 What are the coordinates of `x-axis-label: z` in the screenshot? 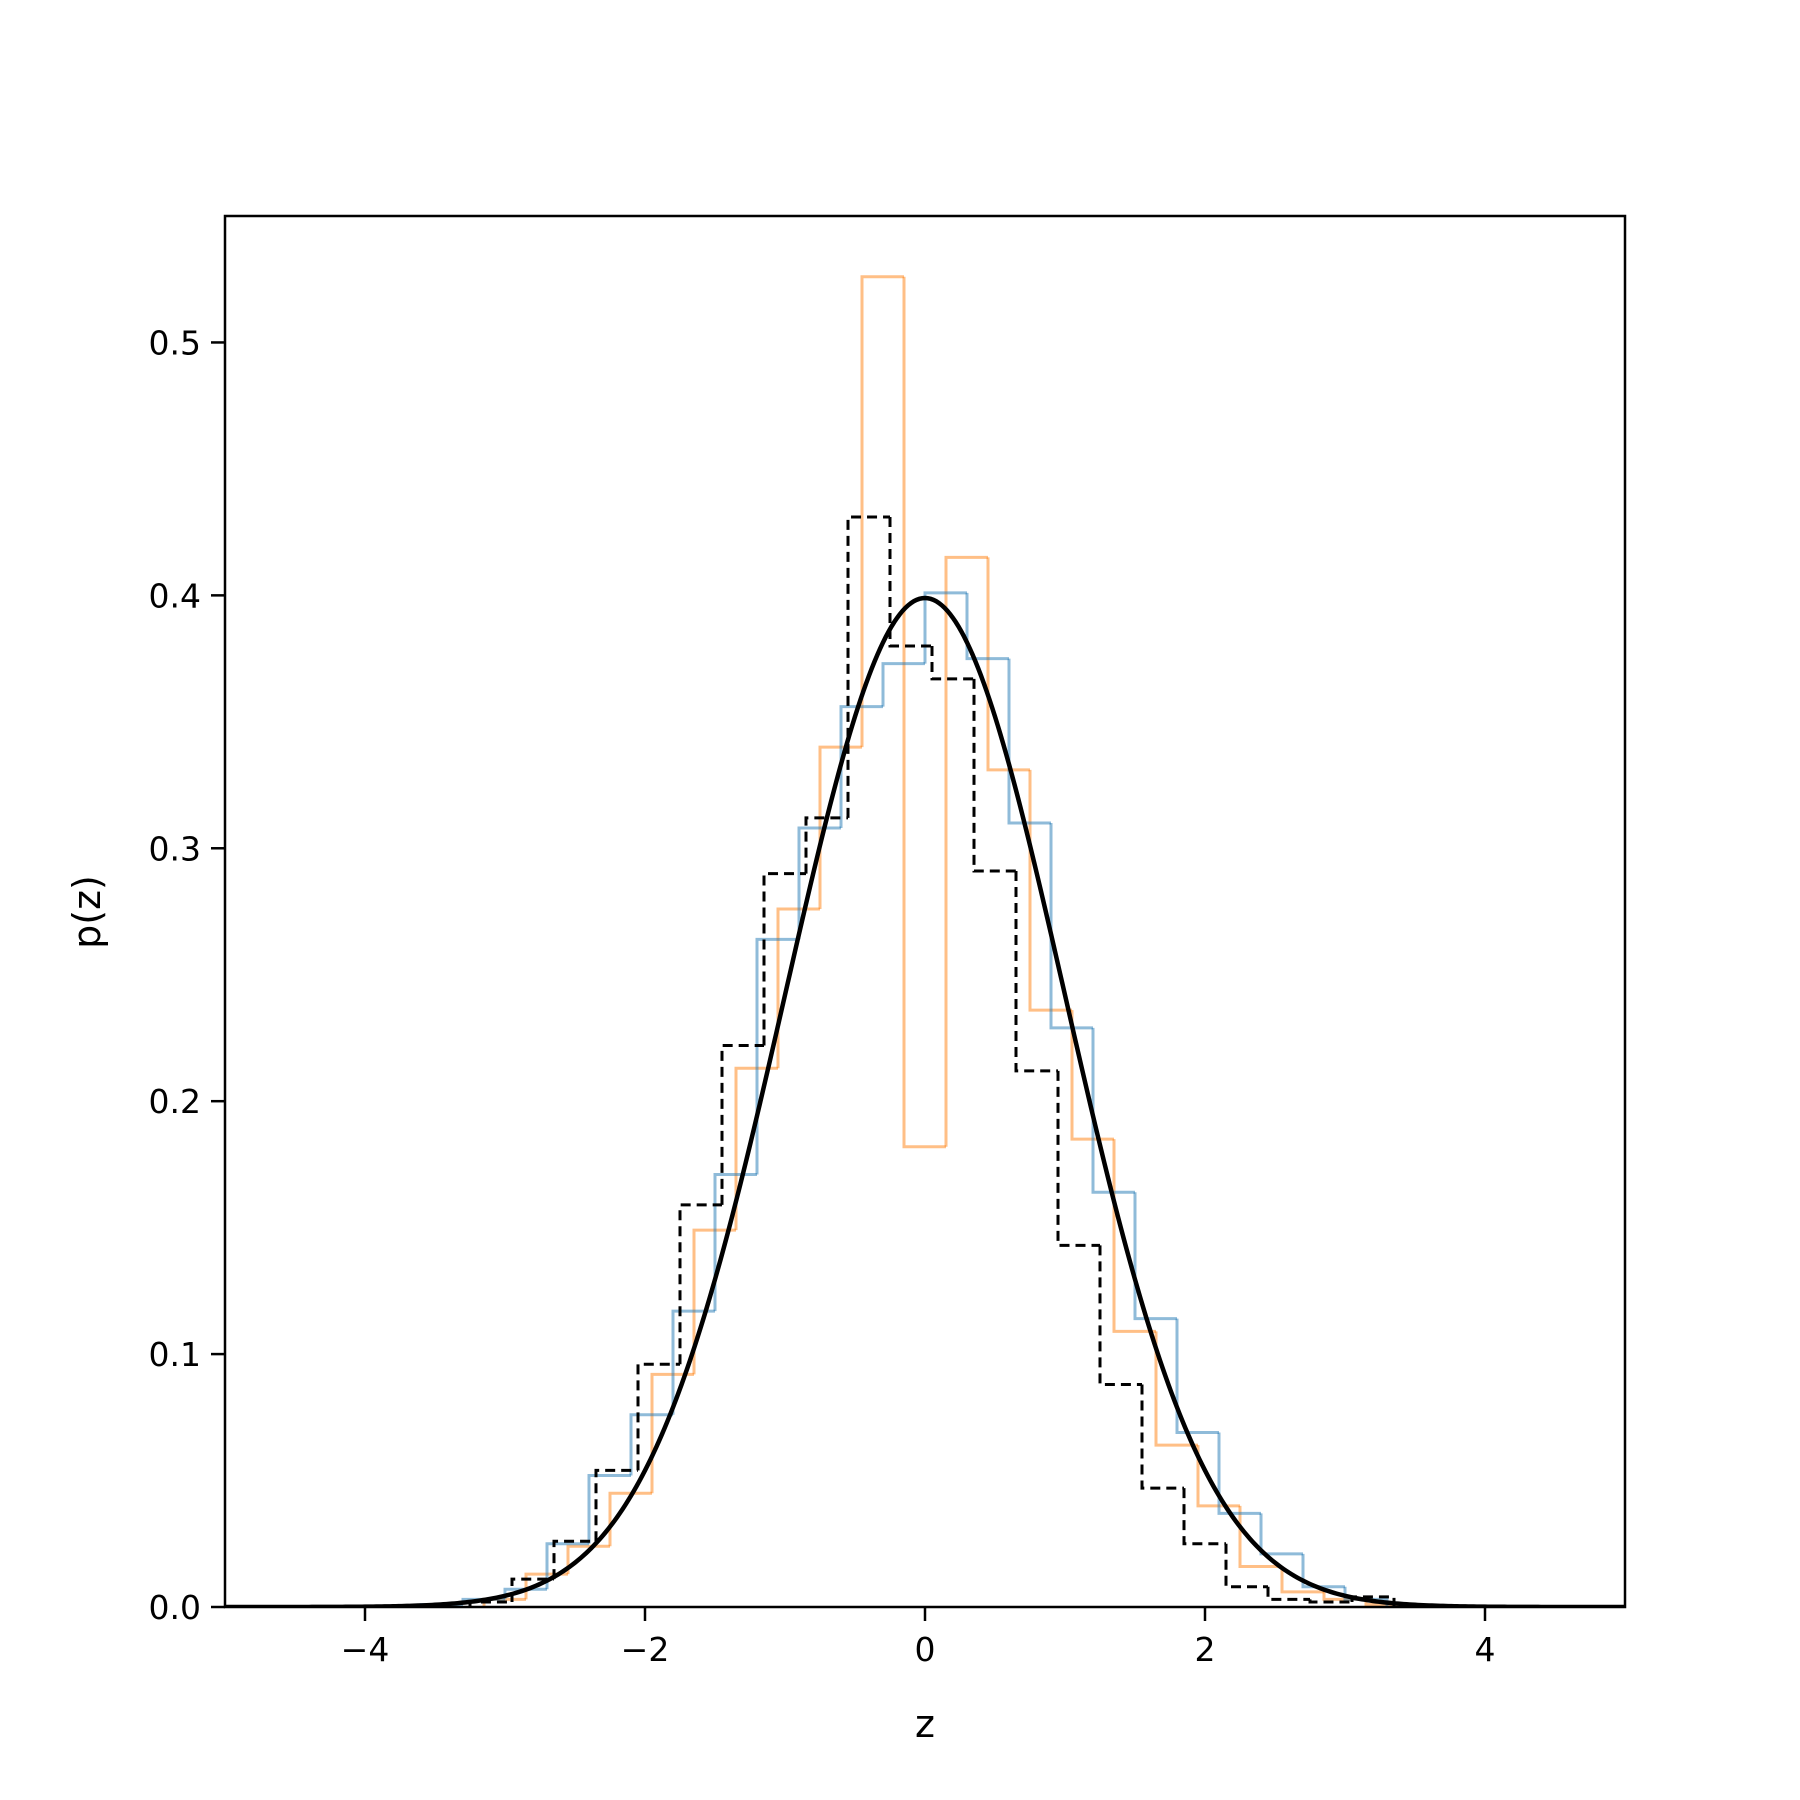 It's located at (925, 1724).